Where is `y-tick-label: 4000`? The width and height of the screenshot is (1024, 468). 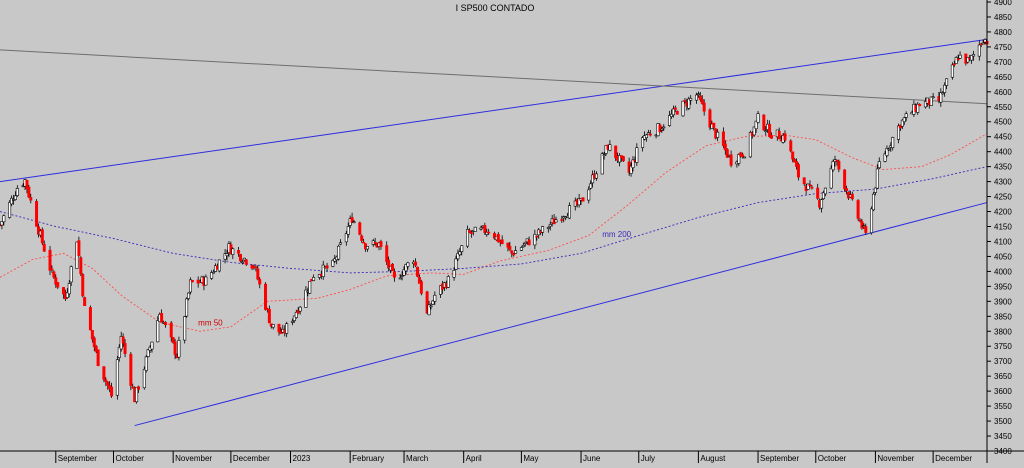
y-tick-label: 4000 is located at coordinates (1003, 271).